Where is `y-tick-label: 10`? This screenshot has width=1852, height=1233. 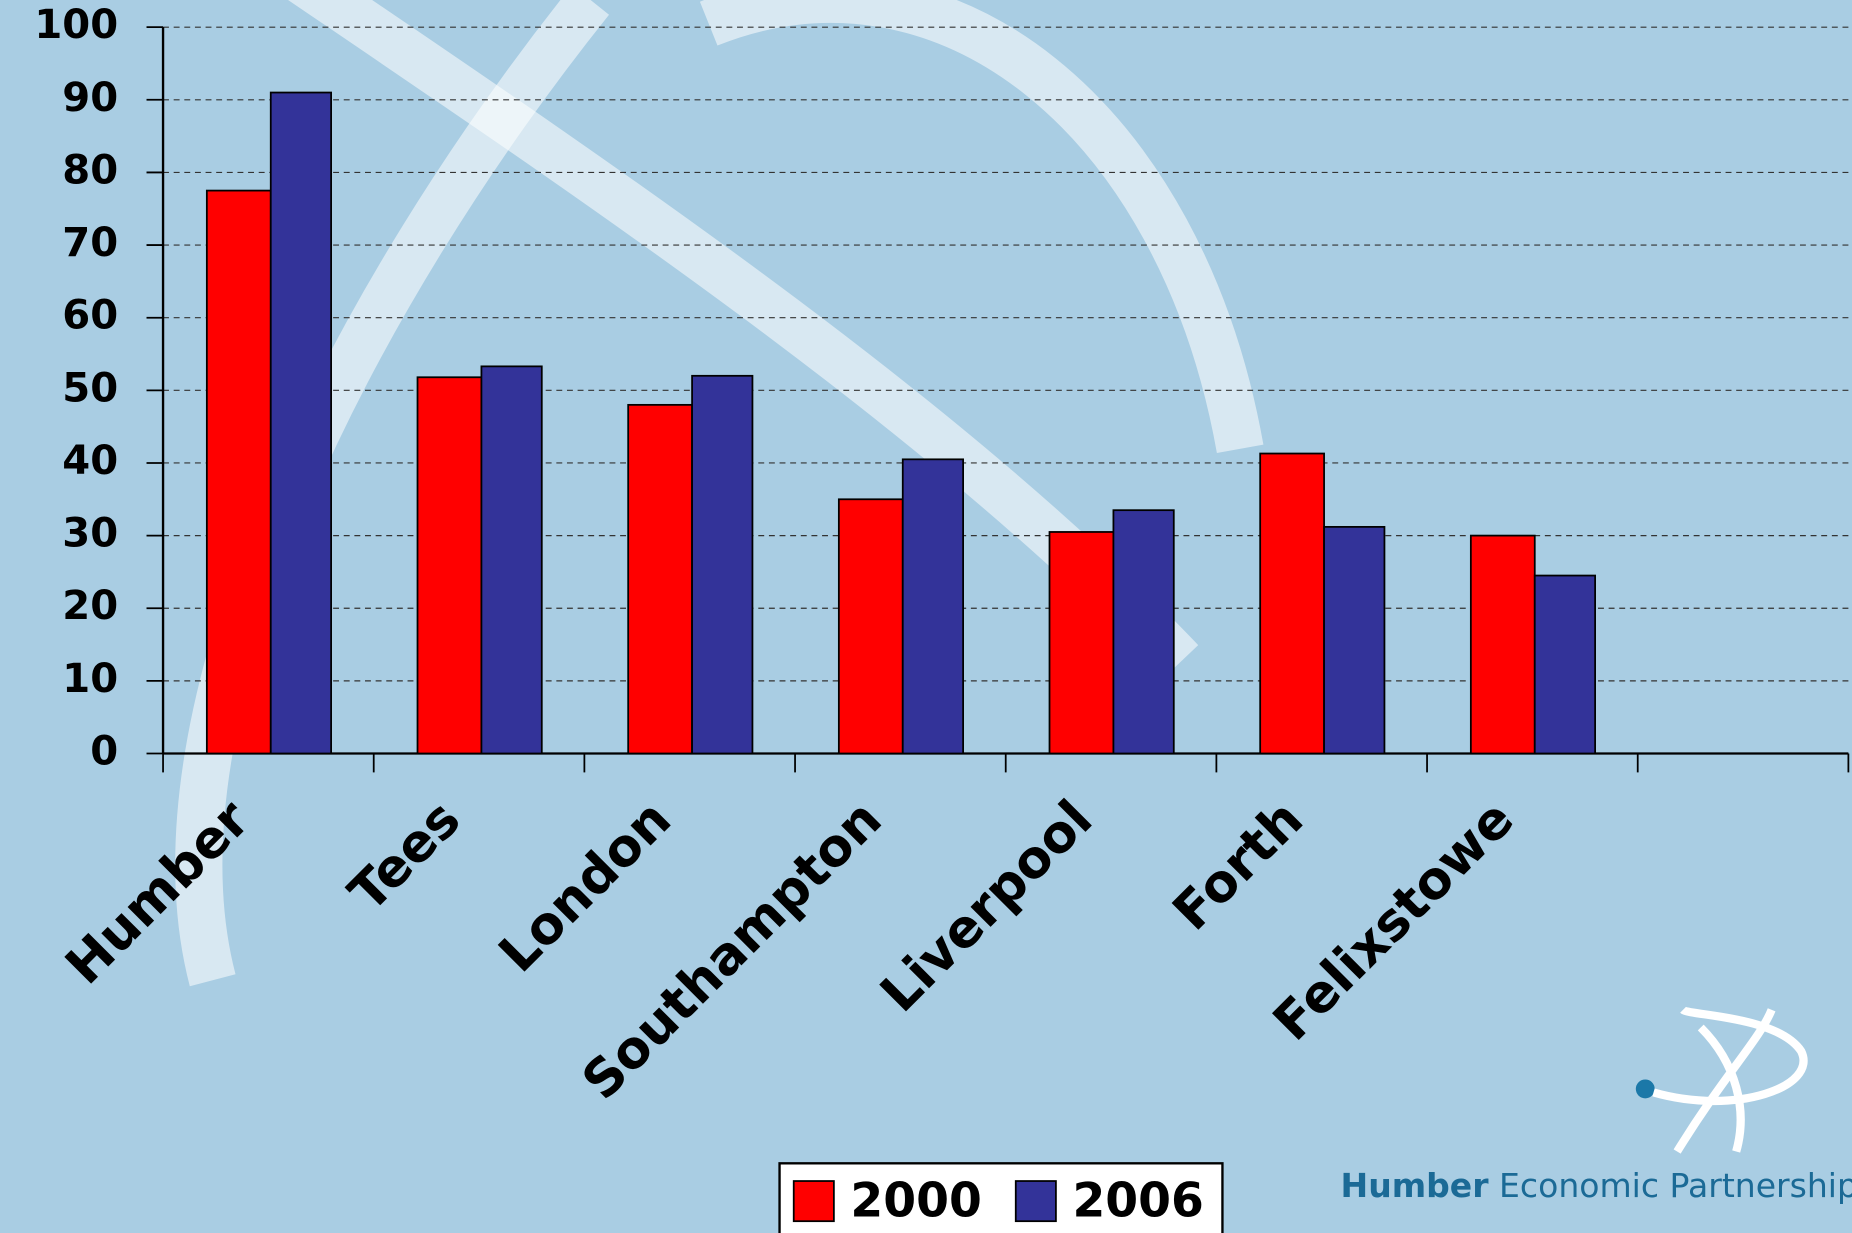 y-tick-label: 10 is located at coordinates (90, 679).